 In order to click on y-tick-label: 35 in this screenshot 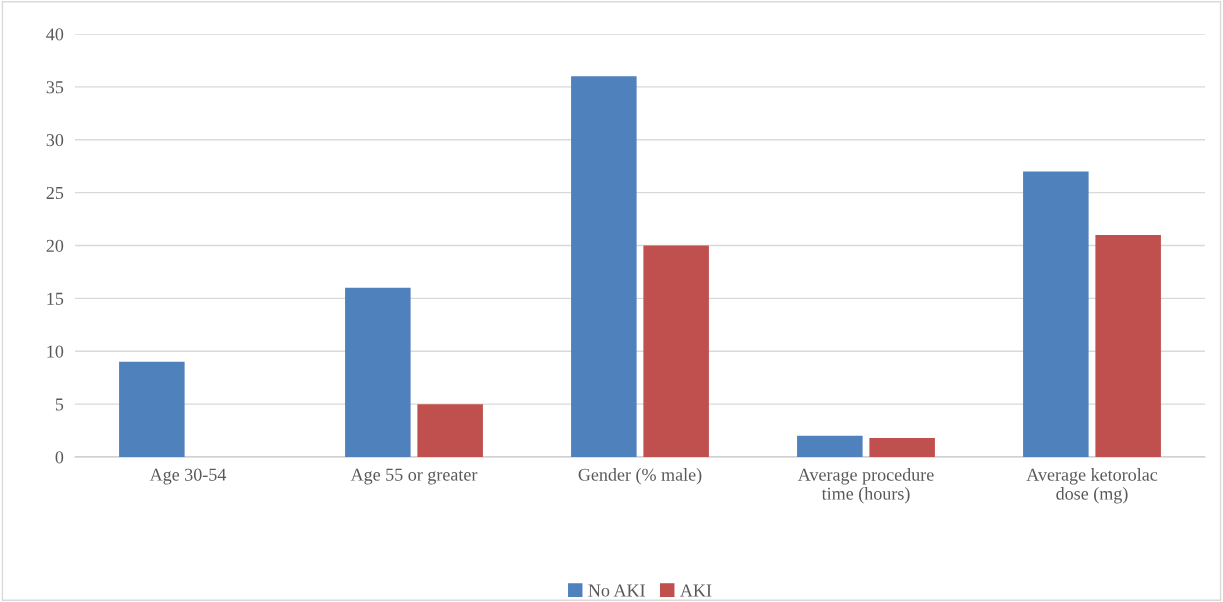, I will do `click(55, 87)`.